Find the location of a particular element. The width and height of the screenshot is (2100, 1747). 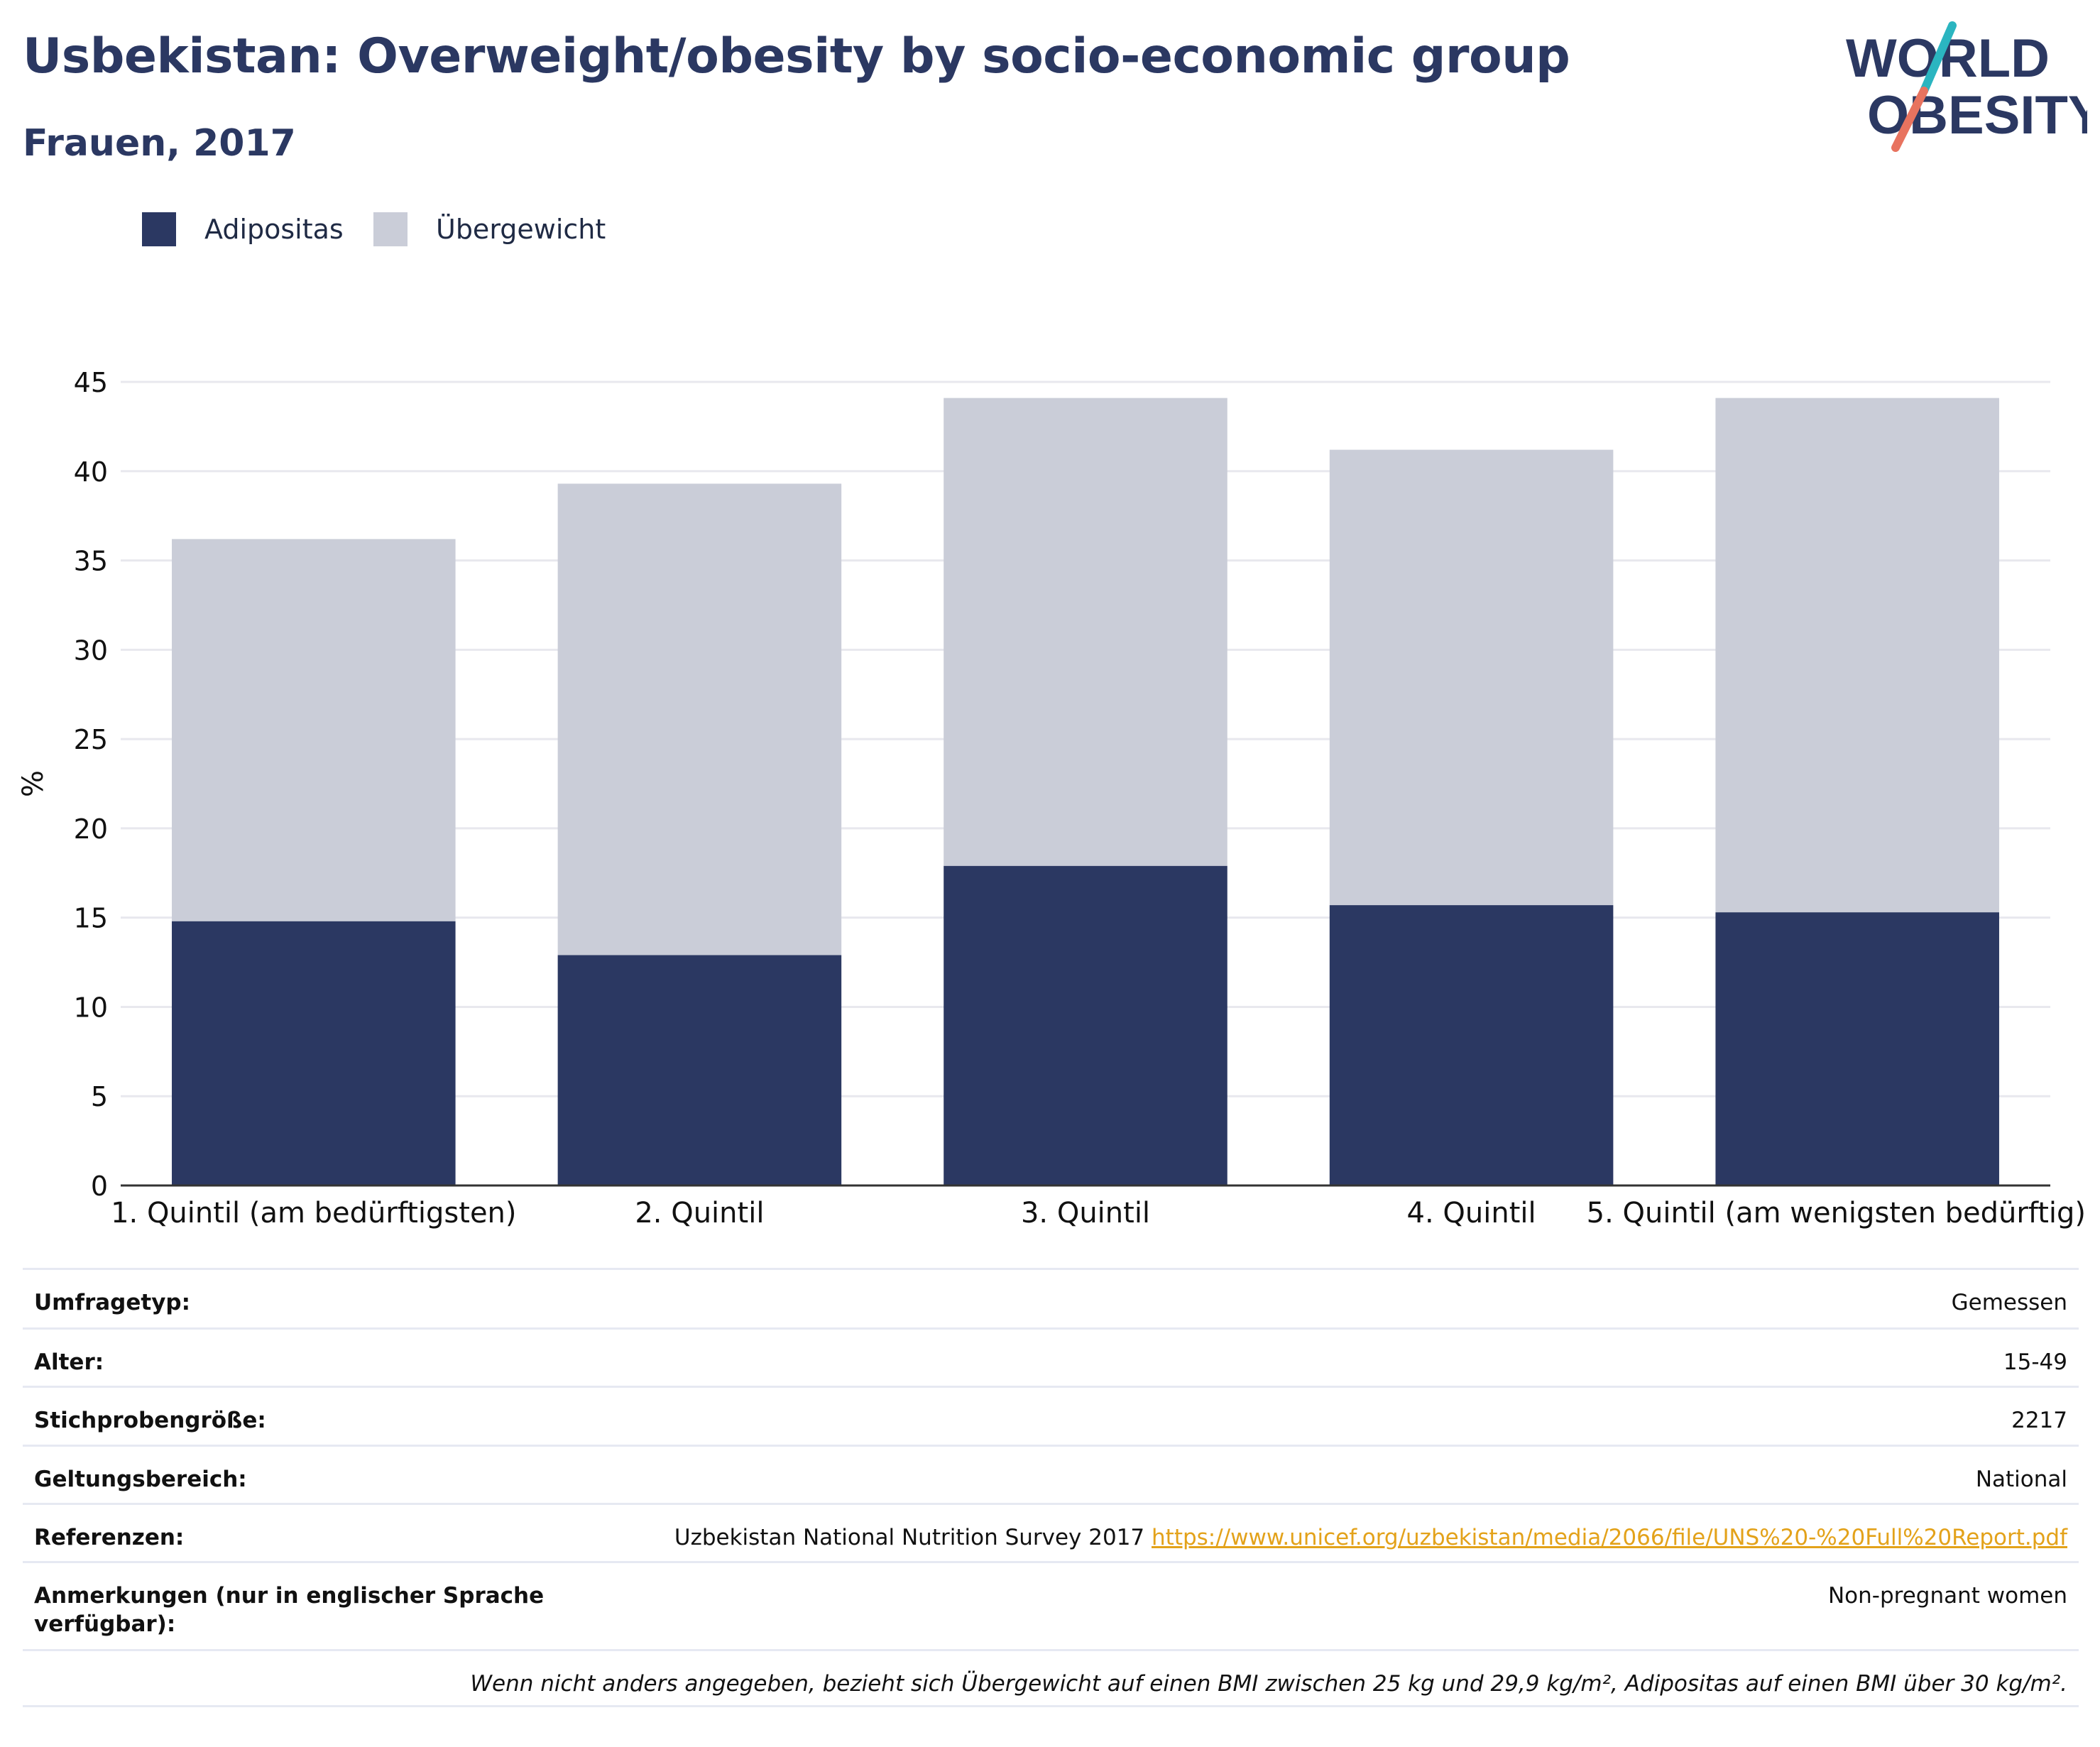

table-value: Non-pregnant women is located at coordinates (1947, 1596).